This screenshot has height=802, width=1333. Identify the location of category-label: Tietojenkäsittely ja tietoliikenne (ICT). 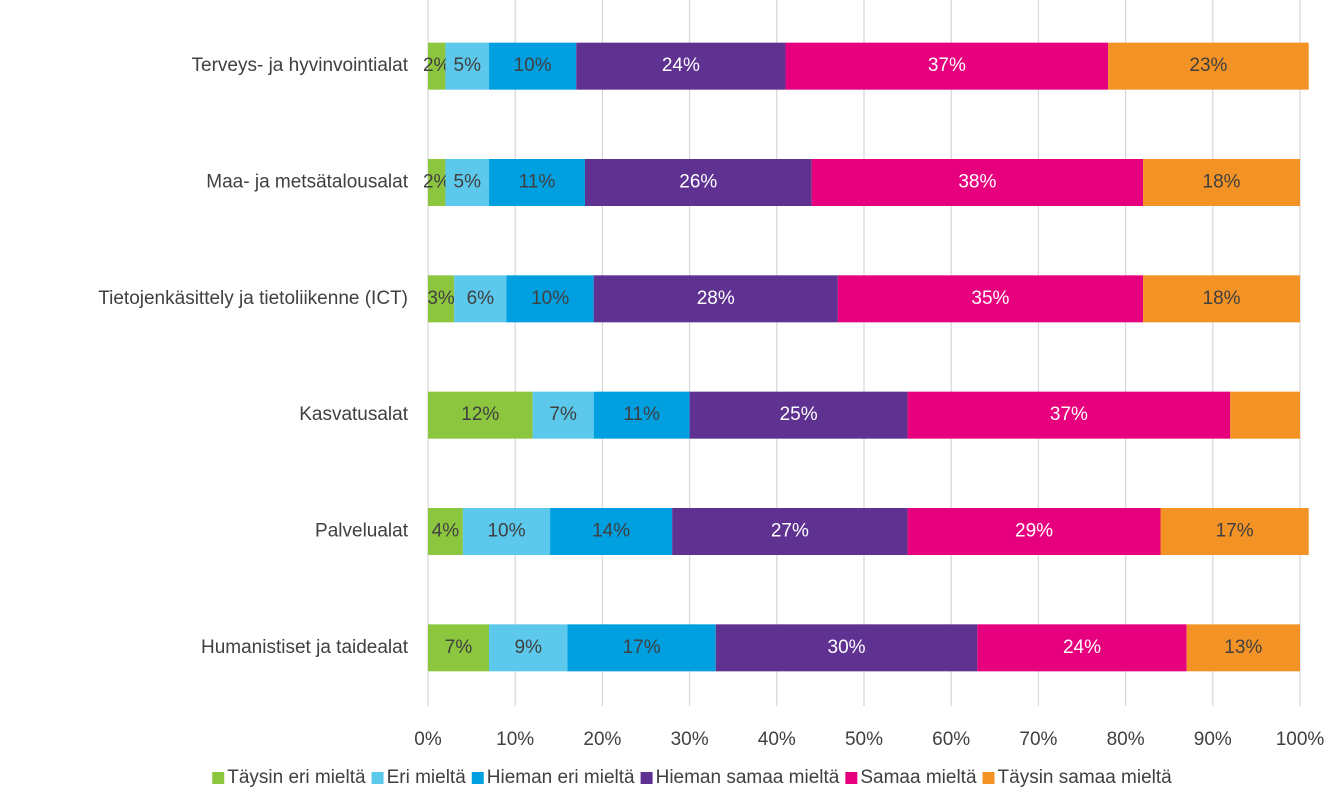
(253, 298).